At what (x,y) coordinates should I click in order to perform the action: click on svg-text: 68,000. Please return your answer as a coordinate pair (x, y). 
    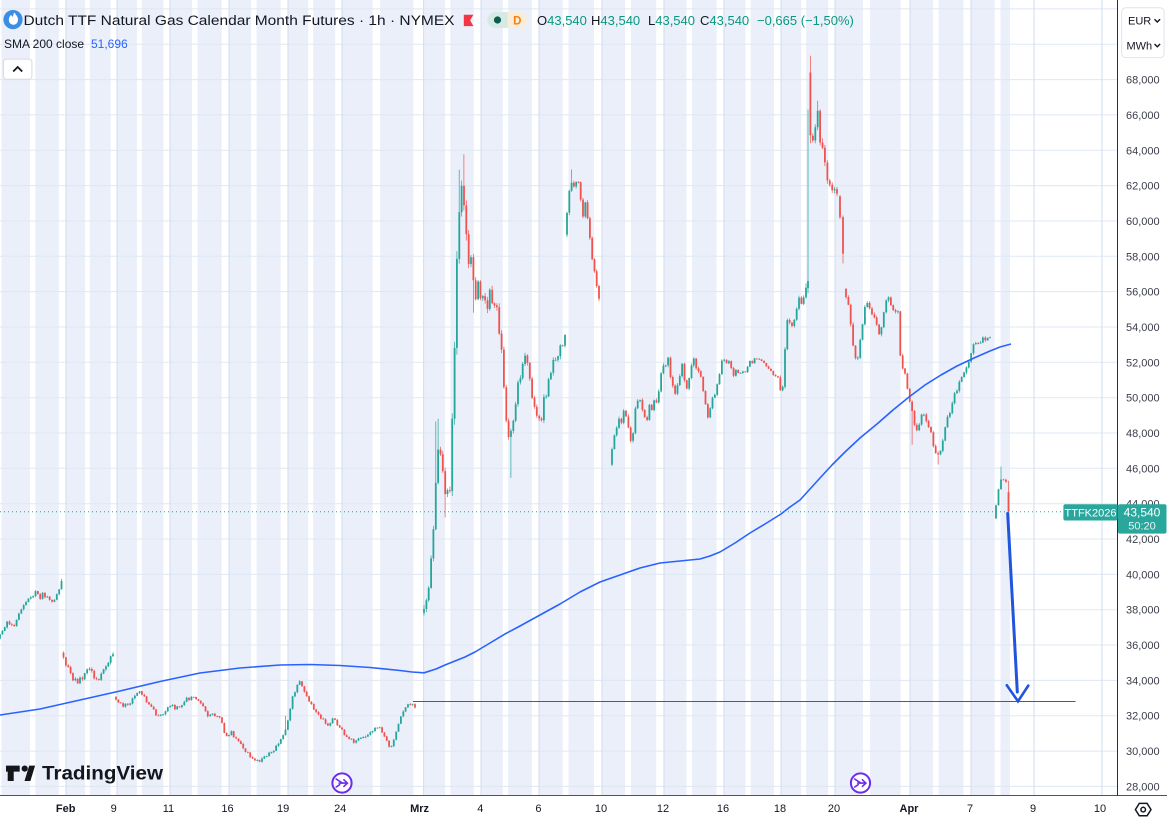
    Looking at the image, I should click on (1143, 81).